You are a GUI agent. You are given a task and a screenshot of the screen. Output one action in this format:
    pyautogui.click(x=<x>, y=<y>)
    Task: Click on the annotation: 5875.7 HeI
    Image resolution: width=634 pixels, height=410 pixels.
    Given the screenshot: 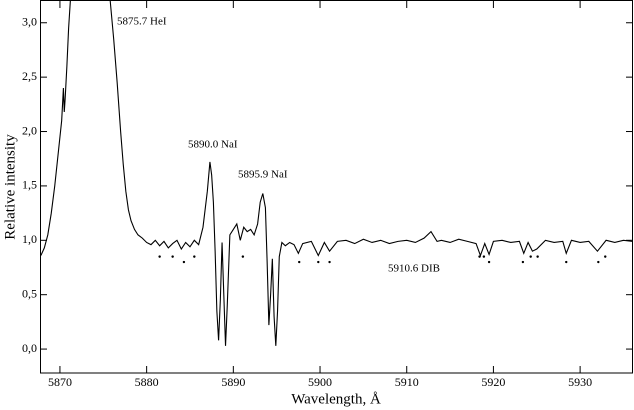 What is the action you would take?
    pyautogui.click(x=142, y=22)
    